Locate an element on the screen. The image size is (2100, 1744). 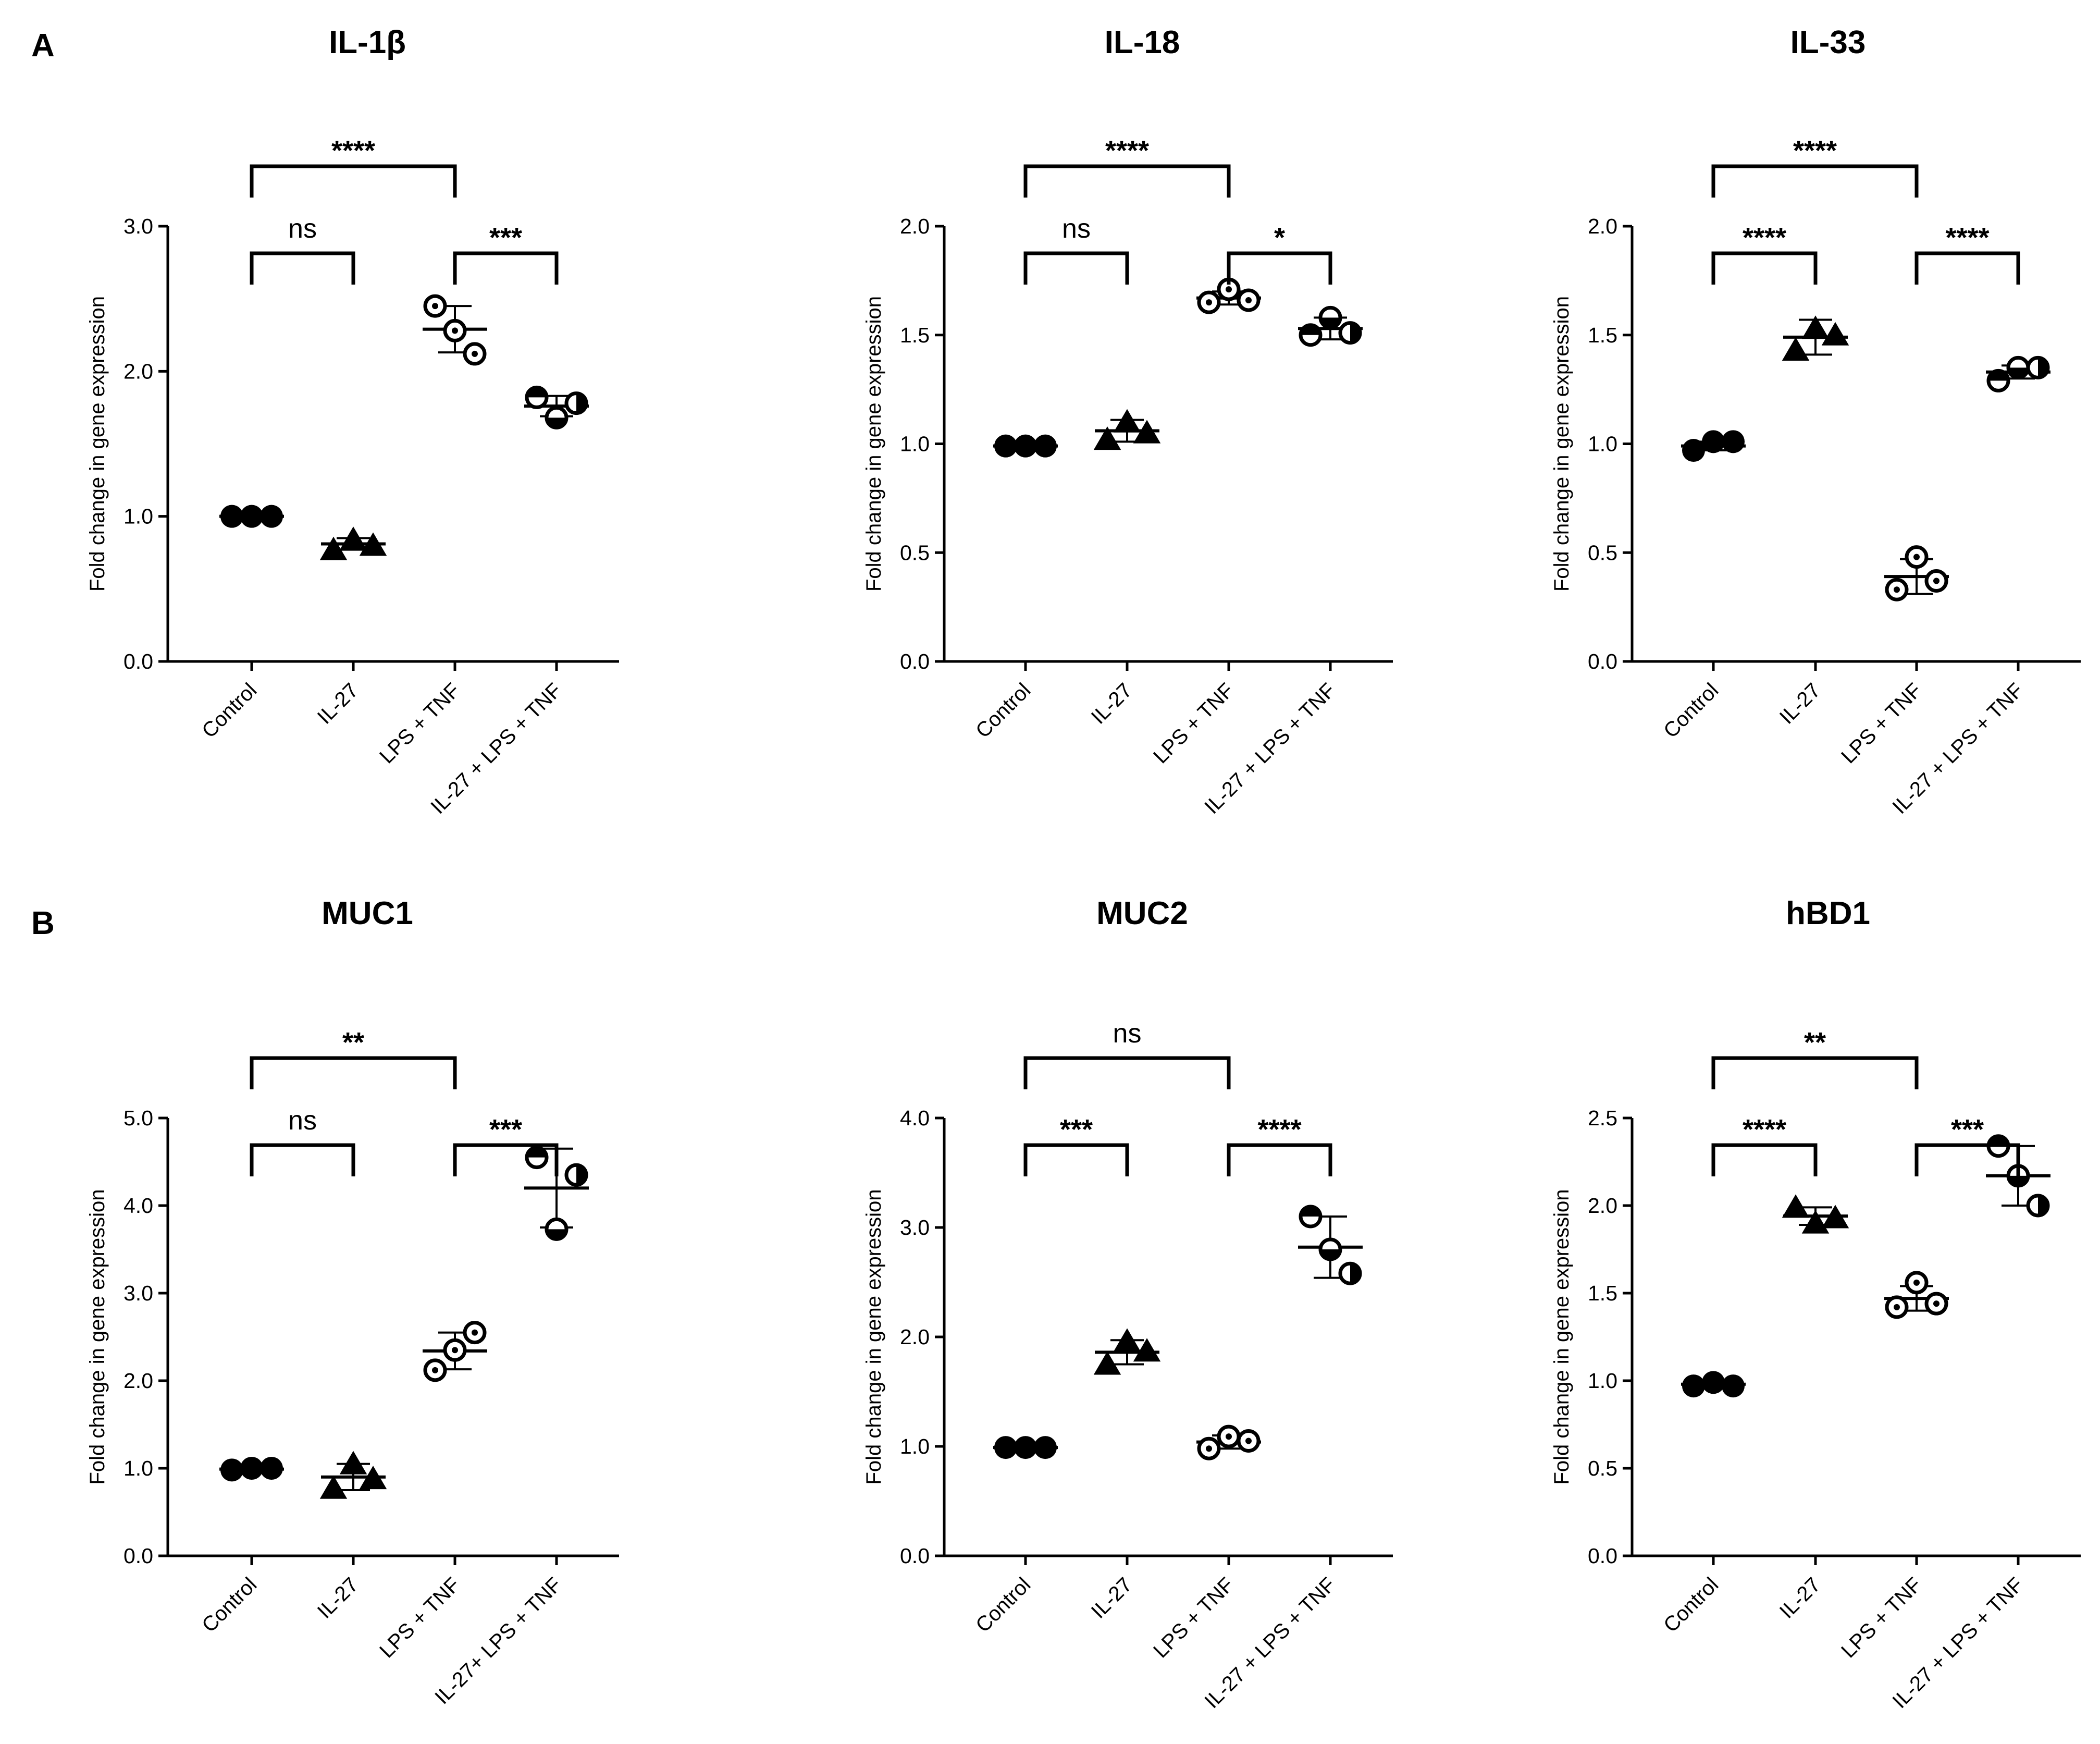
y-tick-label: 1.0 is located at coordinates (915, 444).